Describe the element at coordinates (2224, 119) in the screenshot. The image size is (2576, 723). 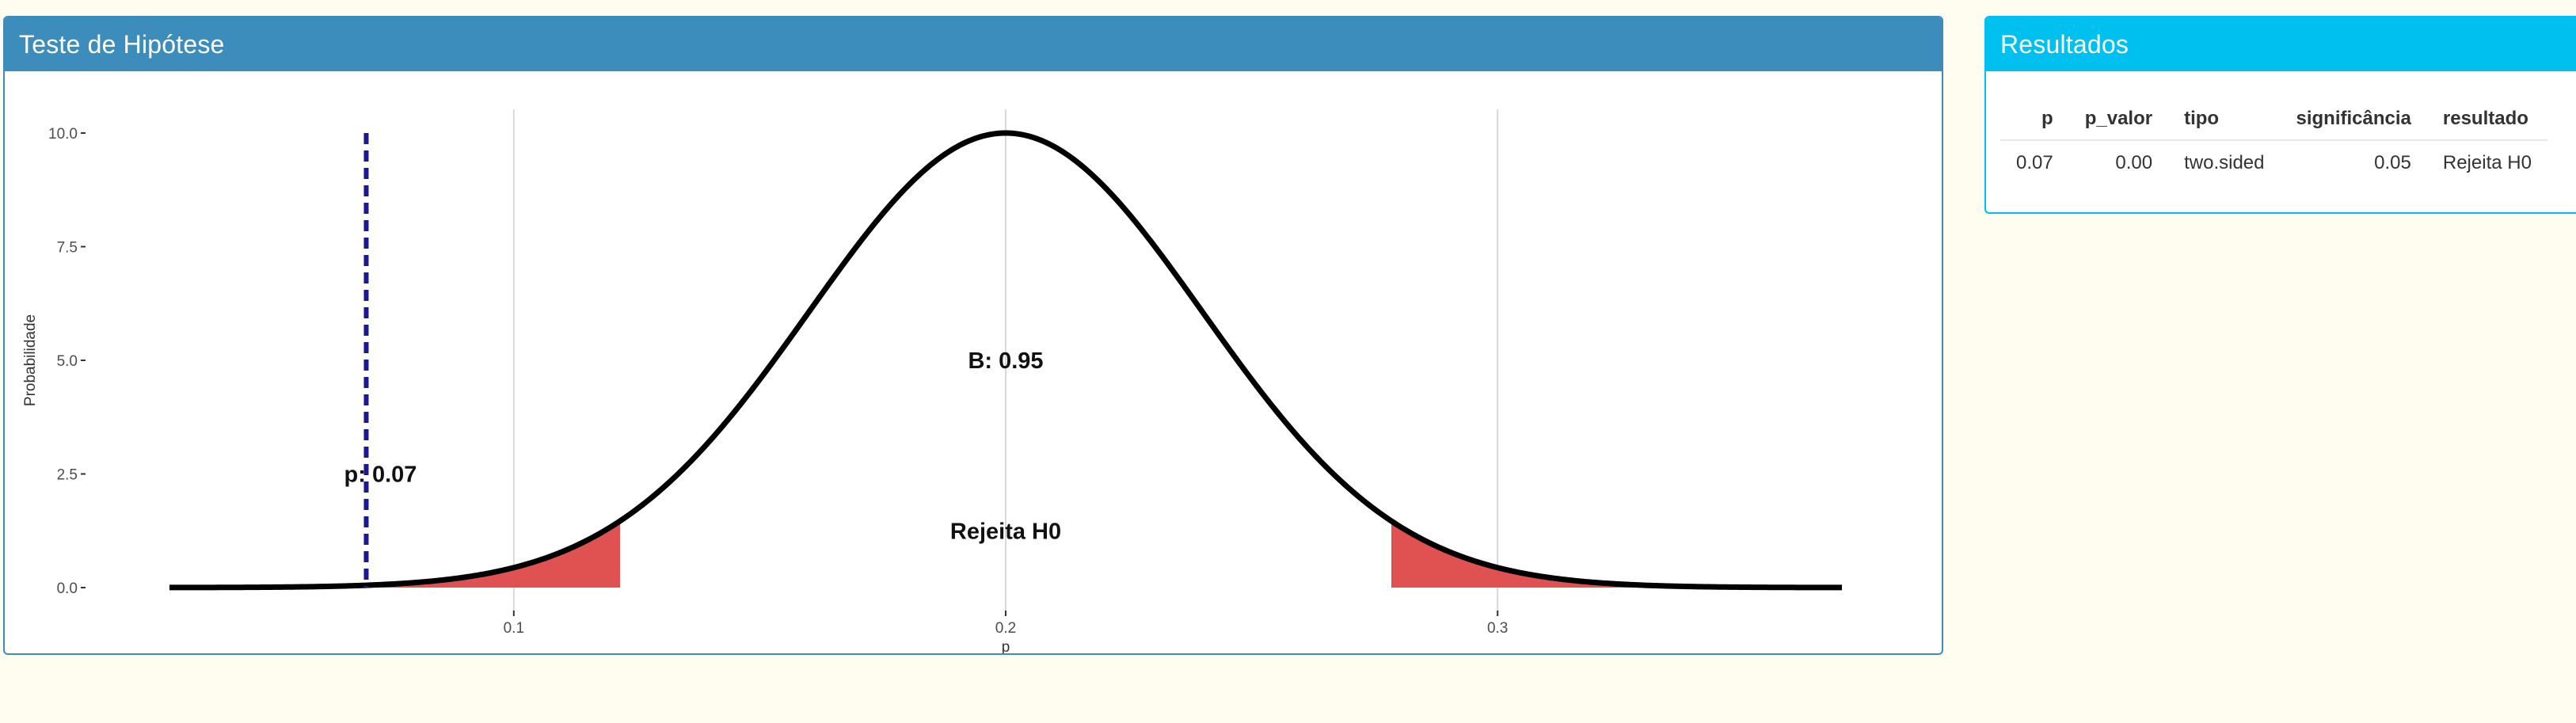
I see `column-header-tipo: tipo` at that location.